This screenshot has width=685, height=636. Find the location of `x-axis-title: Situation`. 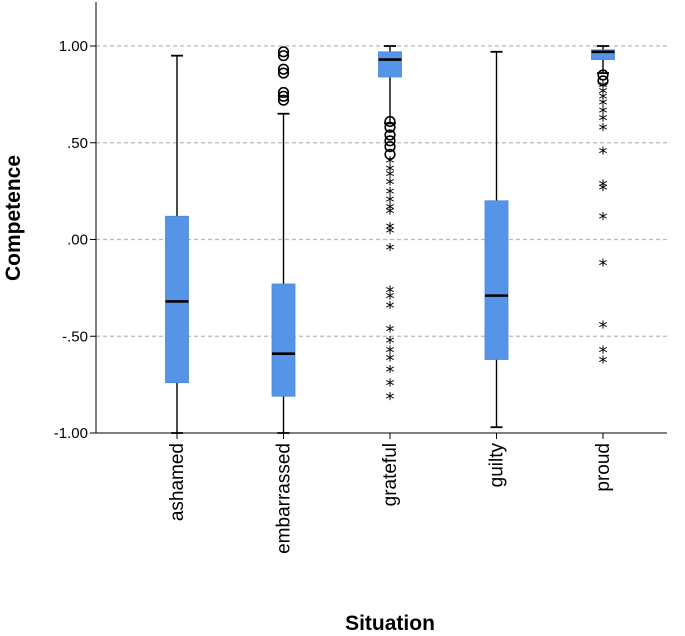

x-axis-title: Situation is located at coordinates (390, 623).